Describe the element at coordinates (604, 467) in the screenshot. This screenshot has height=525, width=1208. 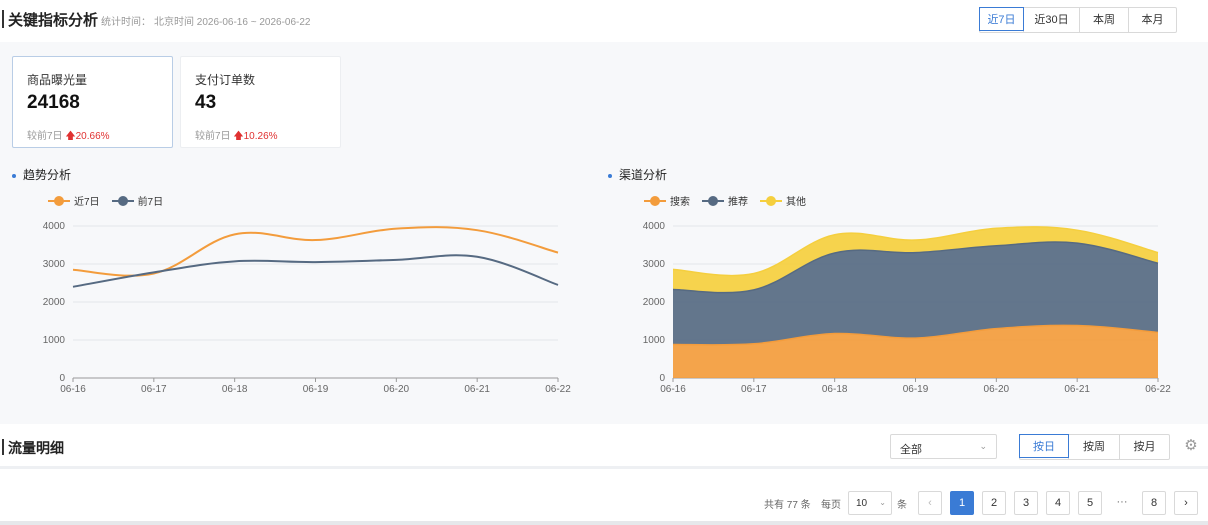
I see `section-divider` at that location.